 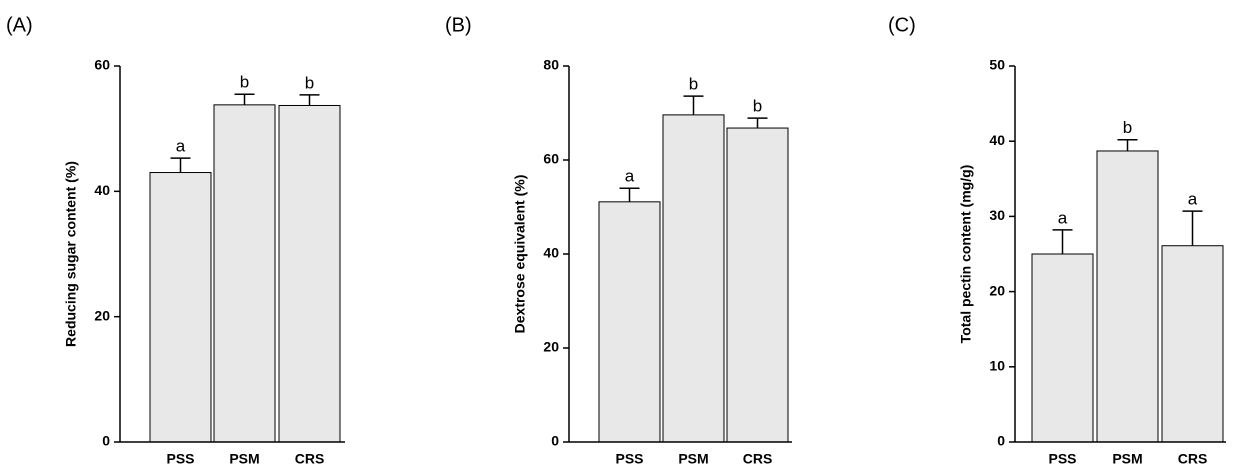 I want to click on y-axis-label: Dextrose equivalent (%), so click(x=520, y=254).